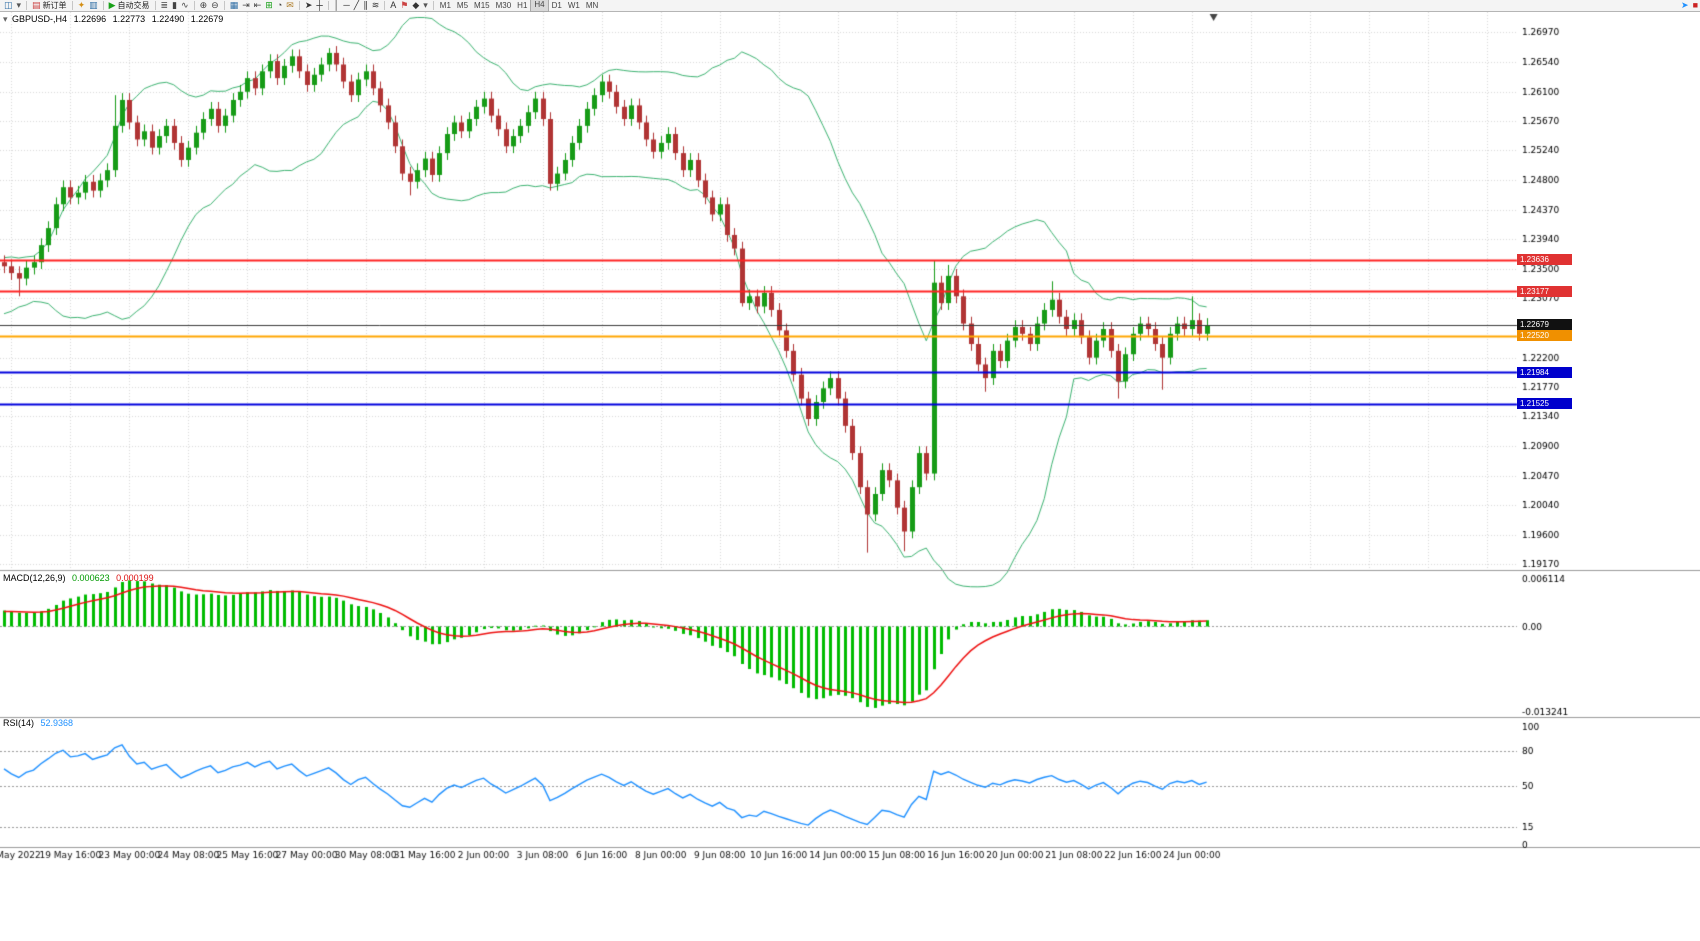 Image resolution: width=1700 pixels, height=941 pixels. I want to click on macd-main-value: 0.000623, so click(91, 578).